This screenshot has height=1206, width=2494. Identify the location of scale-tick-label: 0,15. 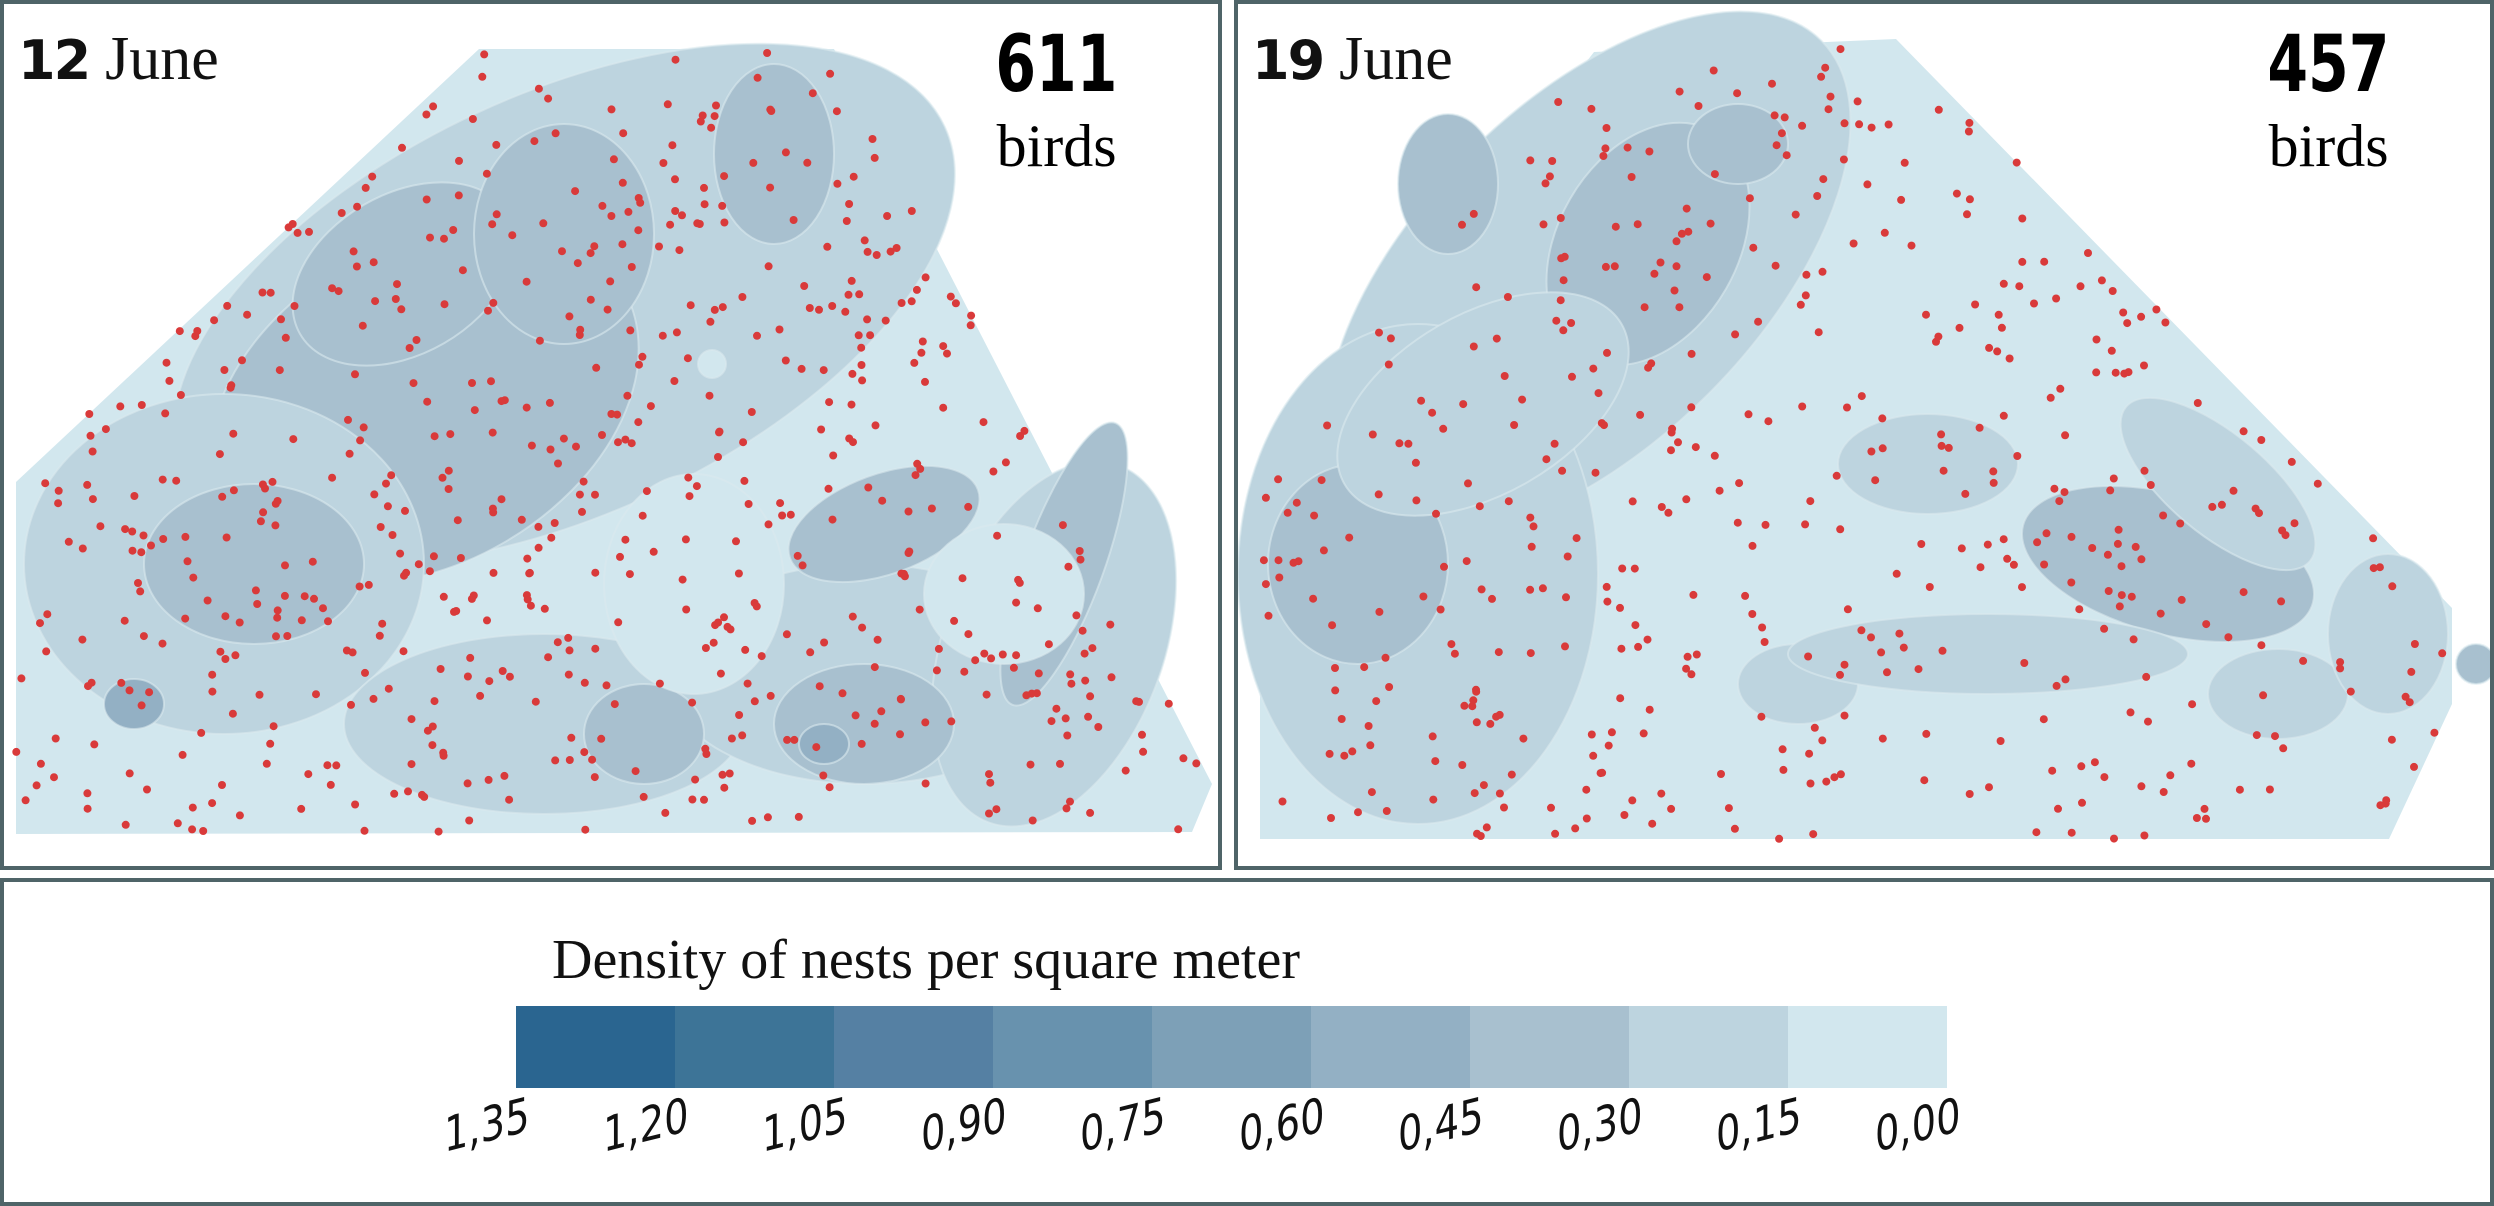
(1759, 1125).